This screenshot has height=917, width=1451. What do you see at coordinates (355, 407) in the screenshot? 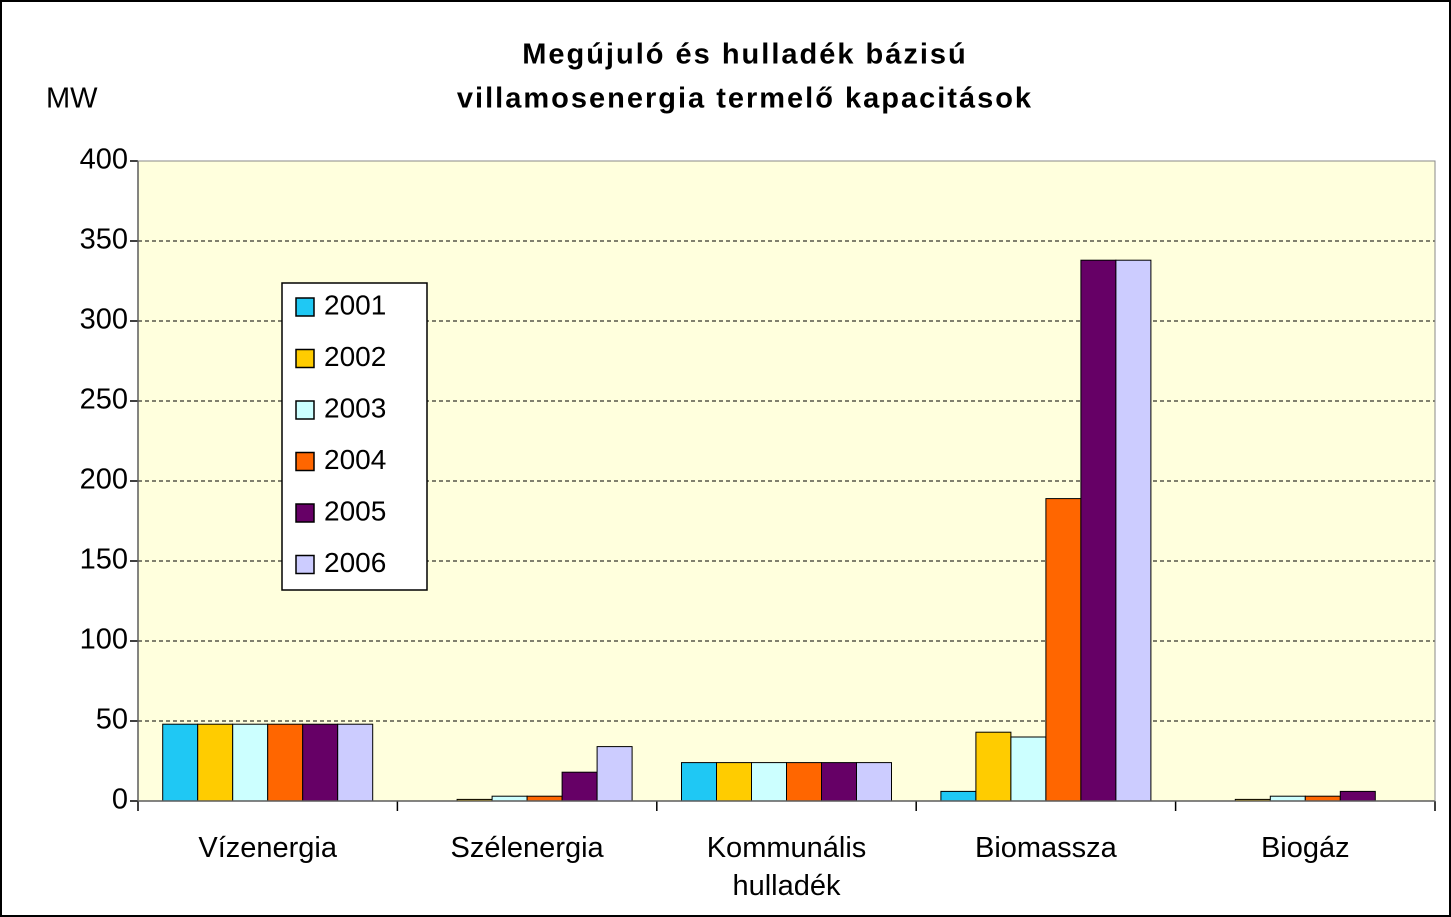
I see `legend-label: 2003` at bounding box center [355, 407].